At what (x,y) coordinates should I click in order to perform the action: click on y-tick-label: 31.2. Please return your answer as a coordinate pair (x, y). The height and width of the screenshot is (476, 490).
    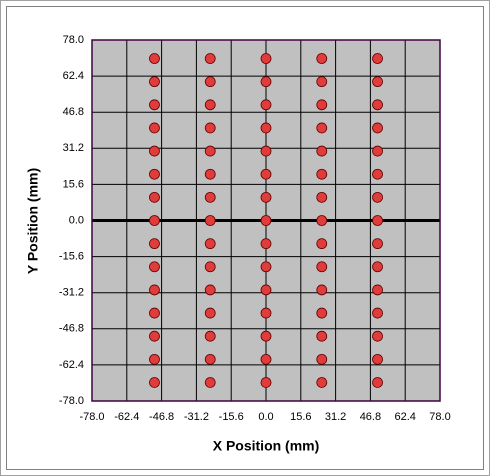
    Looking at the image, I should click on (73, 148).